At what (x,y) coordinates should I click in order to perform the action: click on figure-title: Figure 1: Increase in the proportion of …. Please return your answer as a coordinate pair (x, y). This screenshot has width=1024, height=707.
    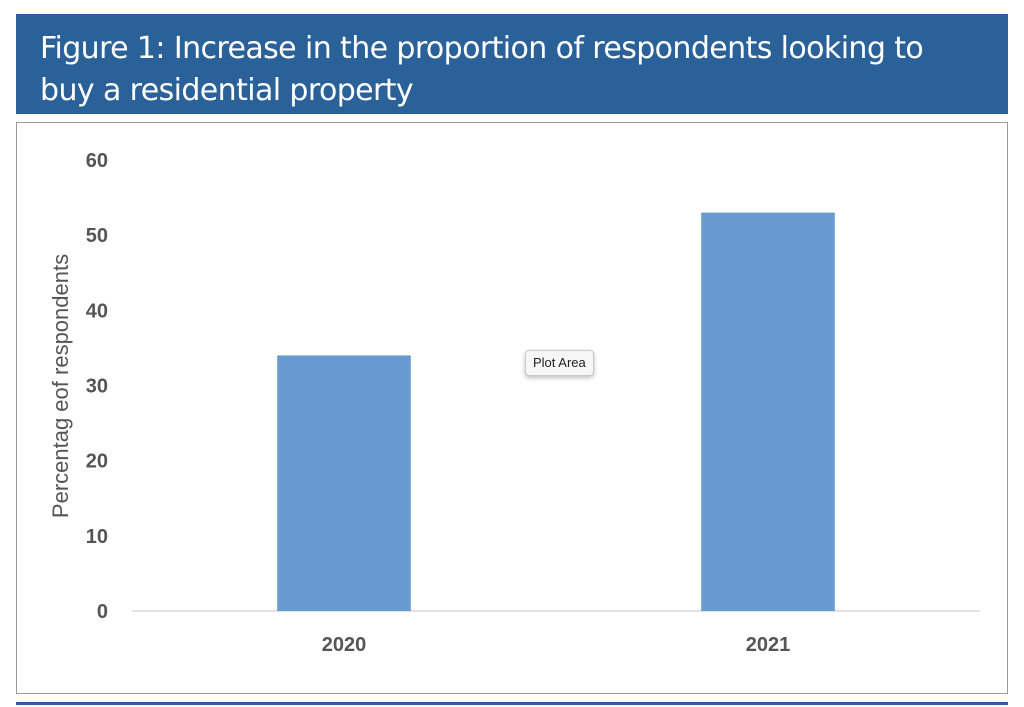
    Looking at the image, I should click on (512, 64).